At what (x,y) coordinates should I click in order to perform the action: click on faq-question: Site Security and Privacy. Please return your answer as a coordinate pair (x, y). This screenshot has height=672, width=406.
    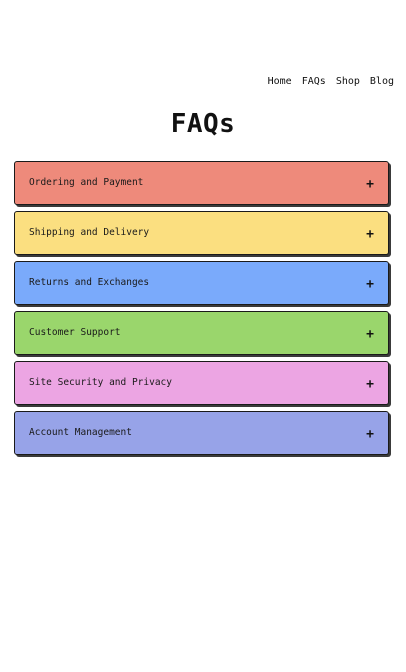
    Looking at the image, I should click on (100, 382).